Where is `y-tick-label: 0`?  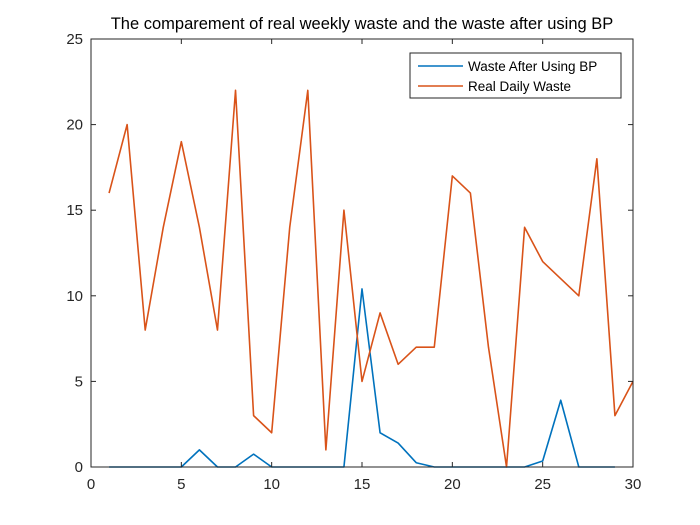 y-tick-label: 0 is located at coordinates (79, 467).